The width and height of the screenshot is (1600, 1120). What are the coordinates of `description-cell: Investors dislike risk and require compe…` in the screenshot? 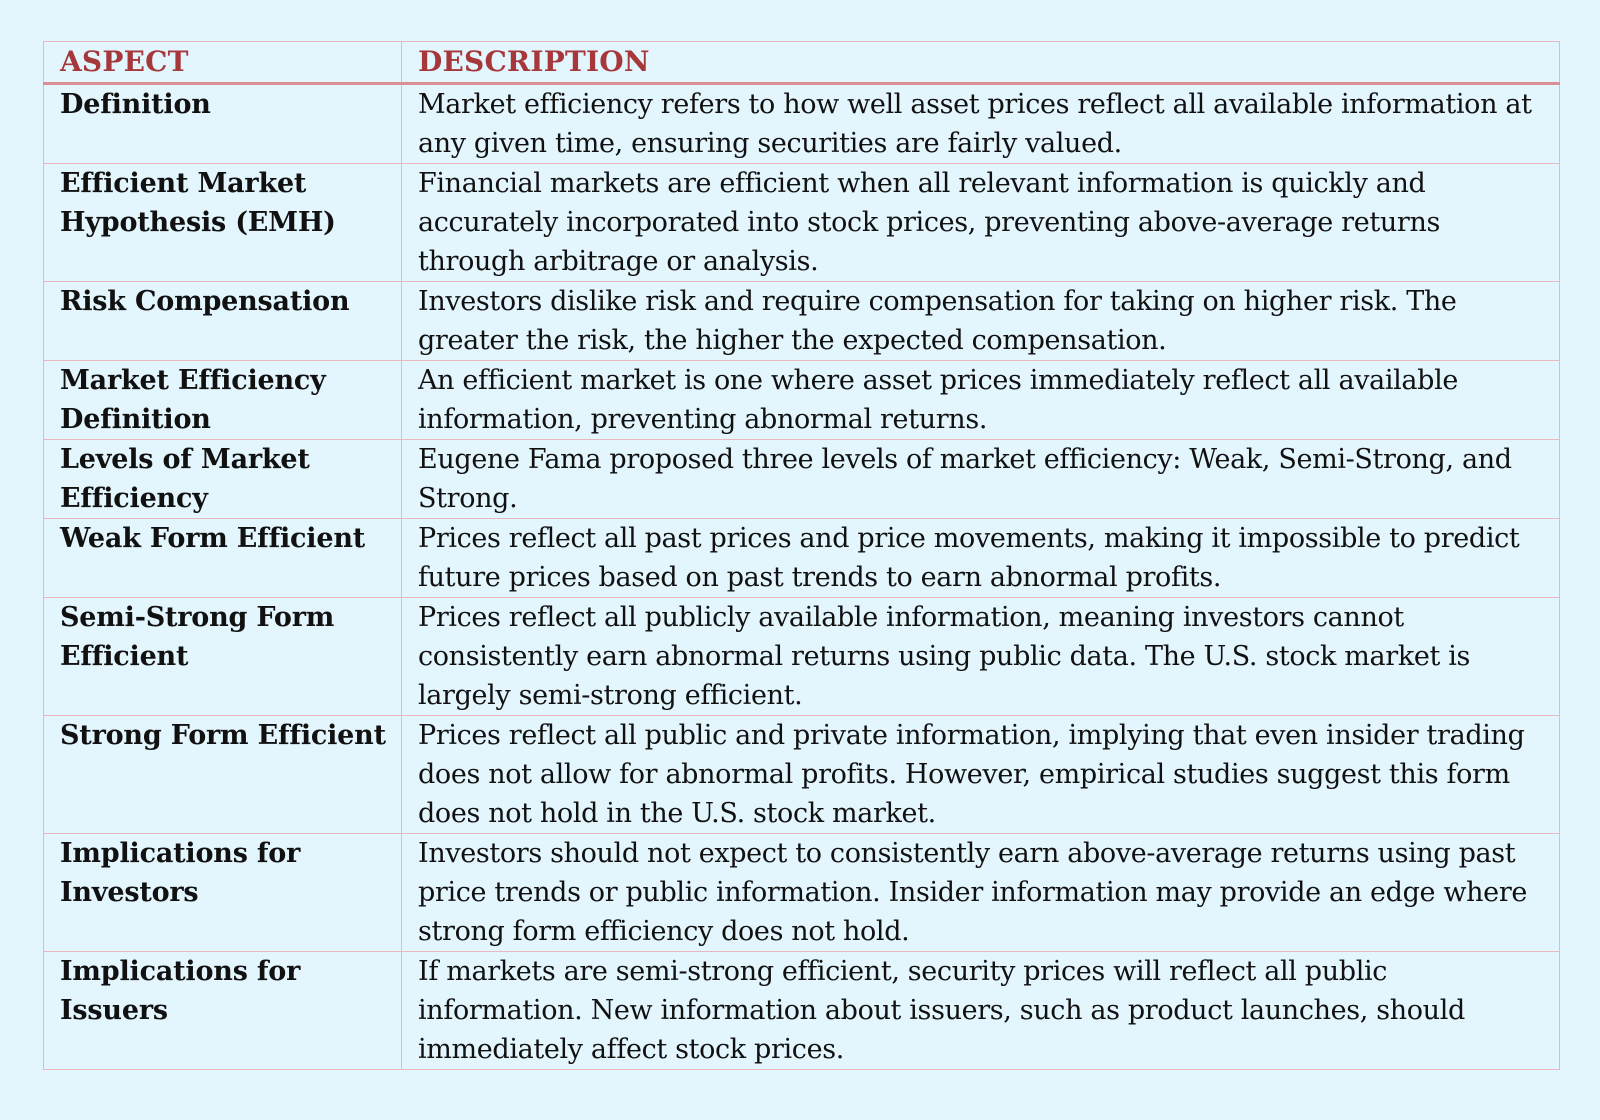 It's located at (980, 321).